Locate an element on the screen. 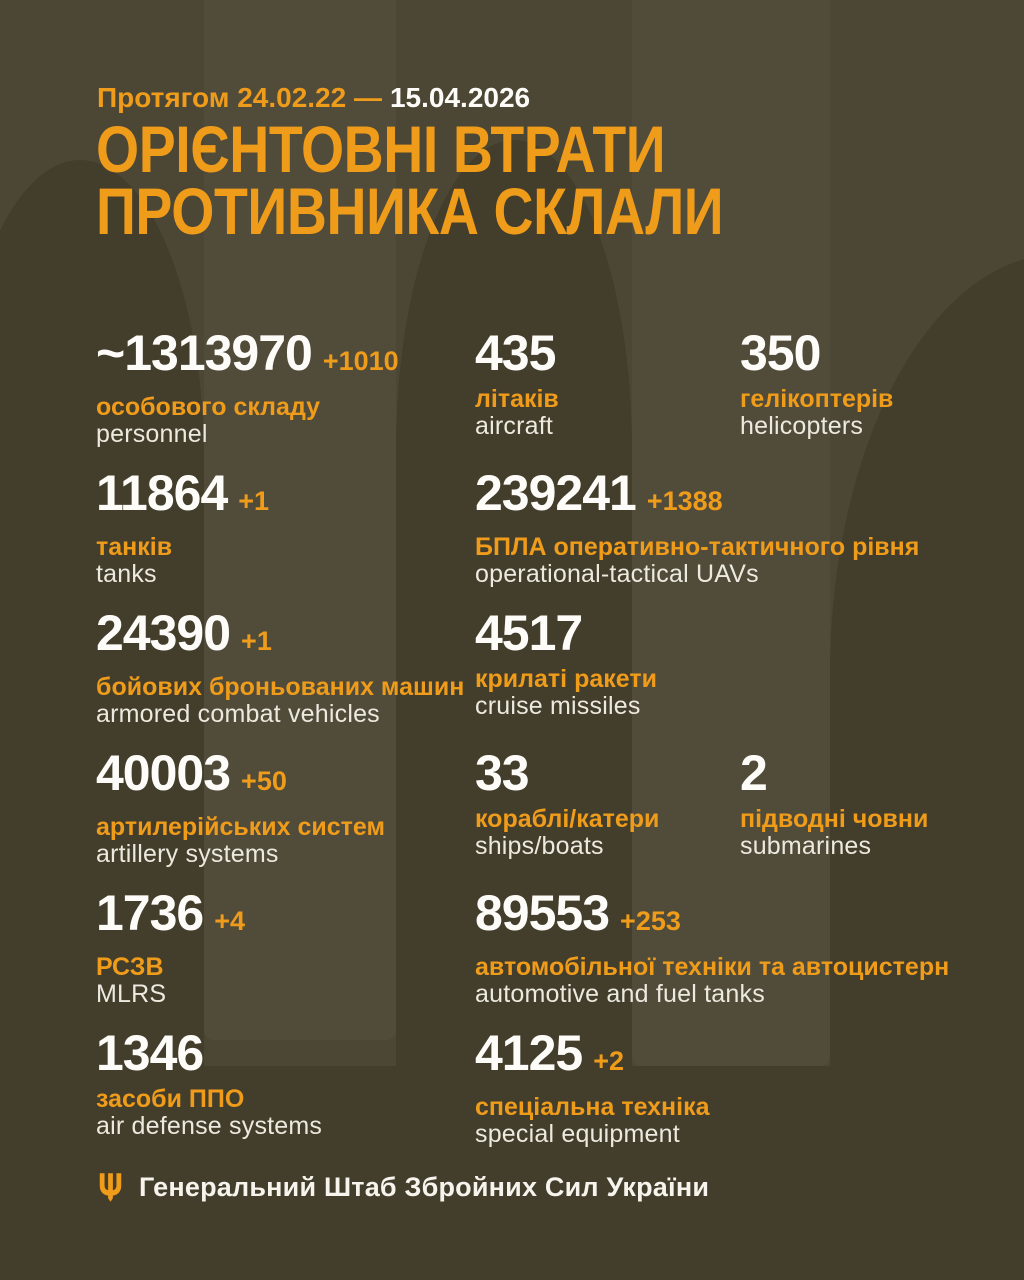  stat-delta: +4 is located at coordinates (230, 921).